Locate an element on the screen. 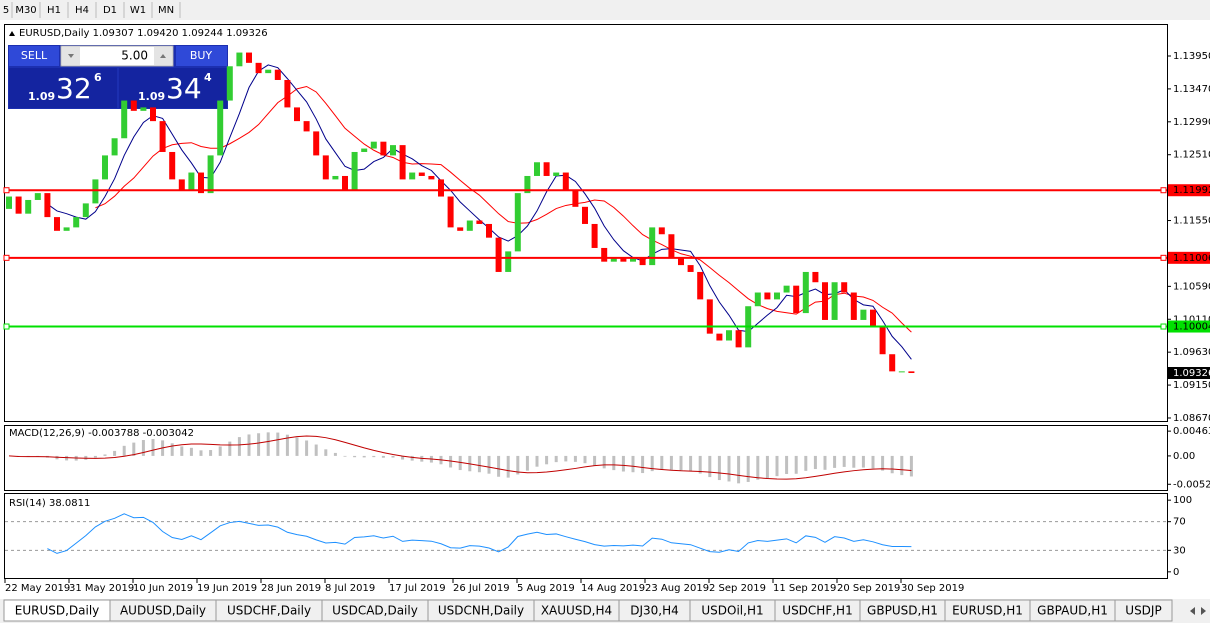 This screenshot has height=623, width=1210. buy-button is located at coordinates (201, 56).